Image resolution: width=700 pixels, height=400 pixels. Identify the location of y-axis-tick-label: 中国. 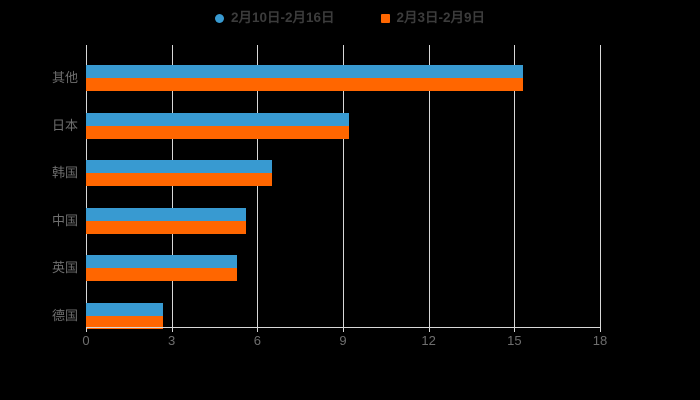
(64, 220).